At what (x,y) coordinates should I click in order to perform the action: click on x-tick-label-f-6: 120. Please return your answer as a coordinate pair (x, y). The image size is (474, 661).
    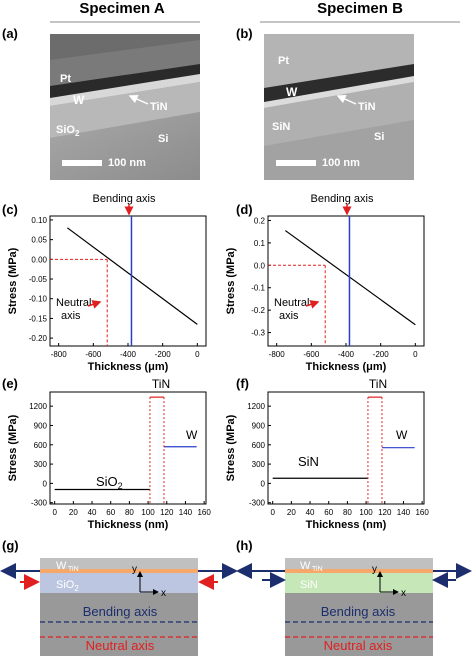
    Looking at the image, I should click on (385, 512).